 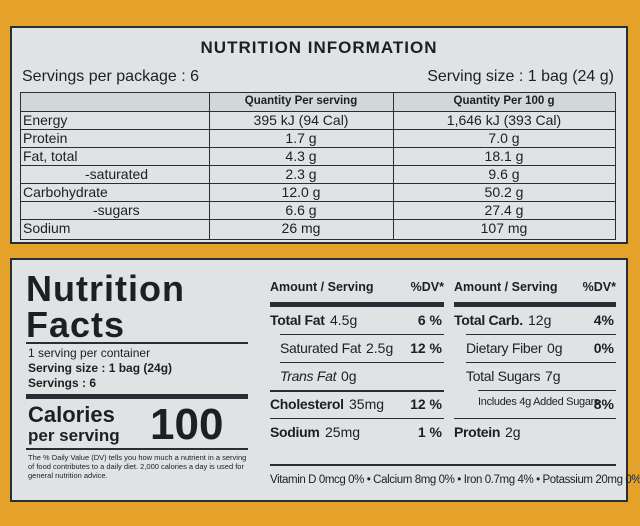 What do you see at coordinates (504, 138) in the screenshot?
I see `cell-value: 7.0 g` at bounding box center [504, 138].